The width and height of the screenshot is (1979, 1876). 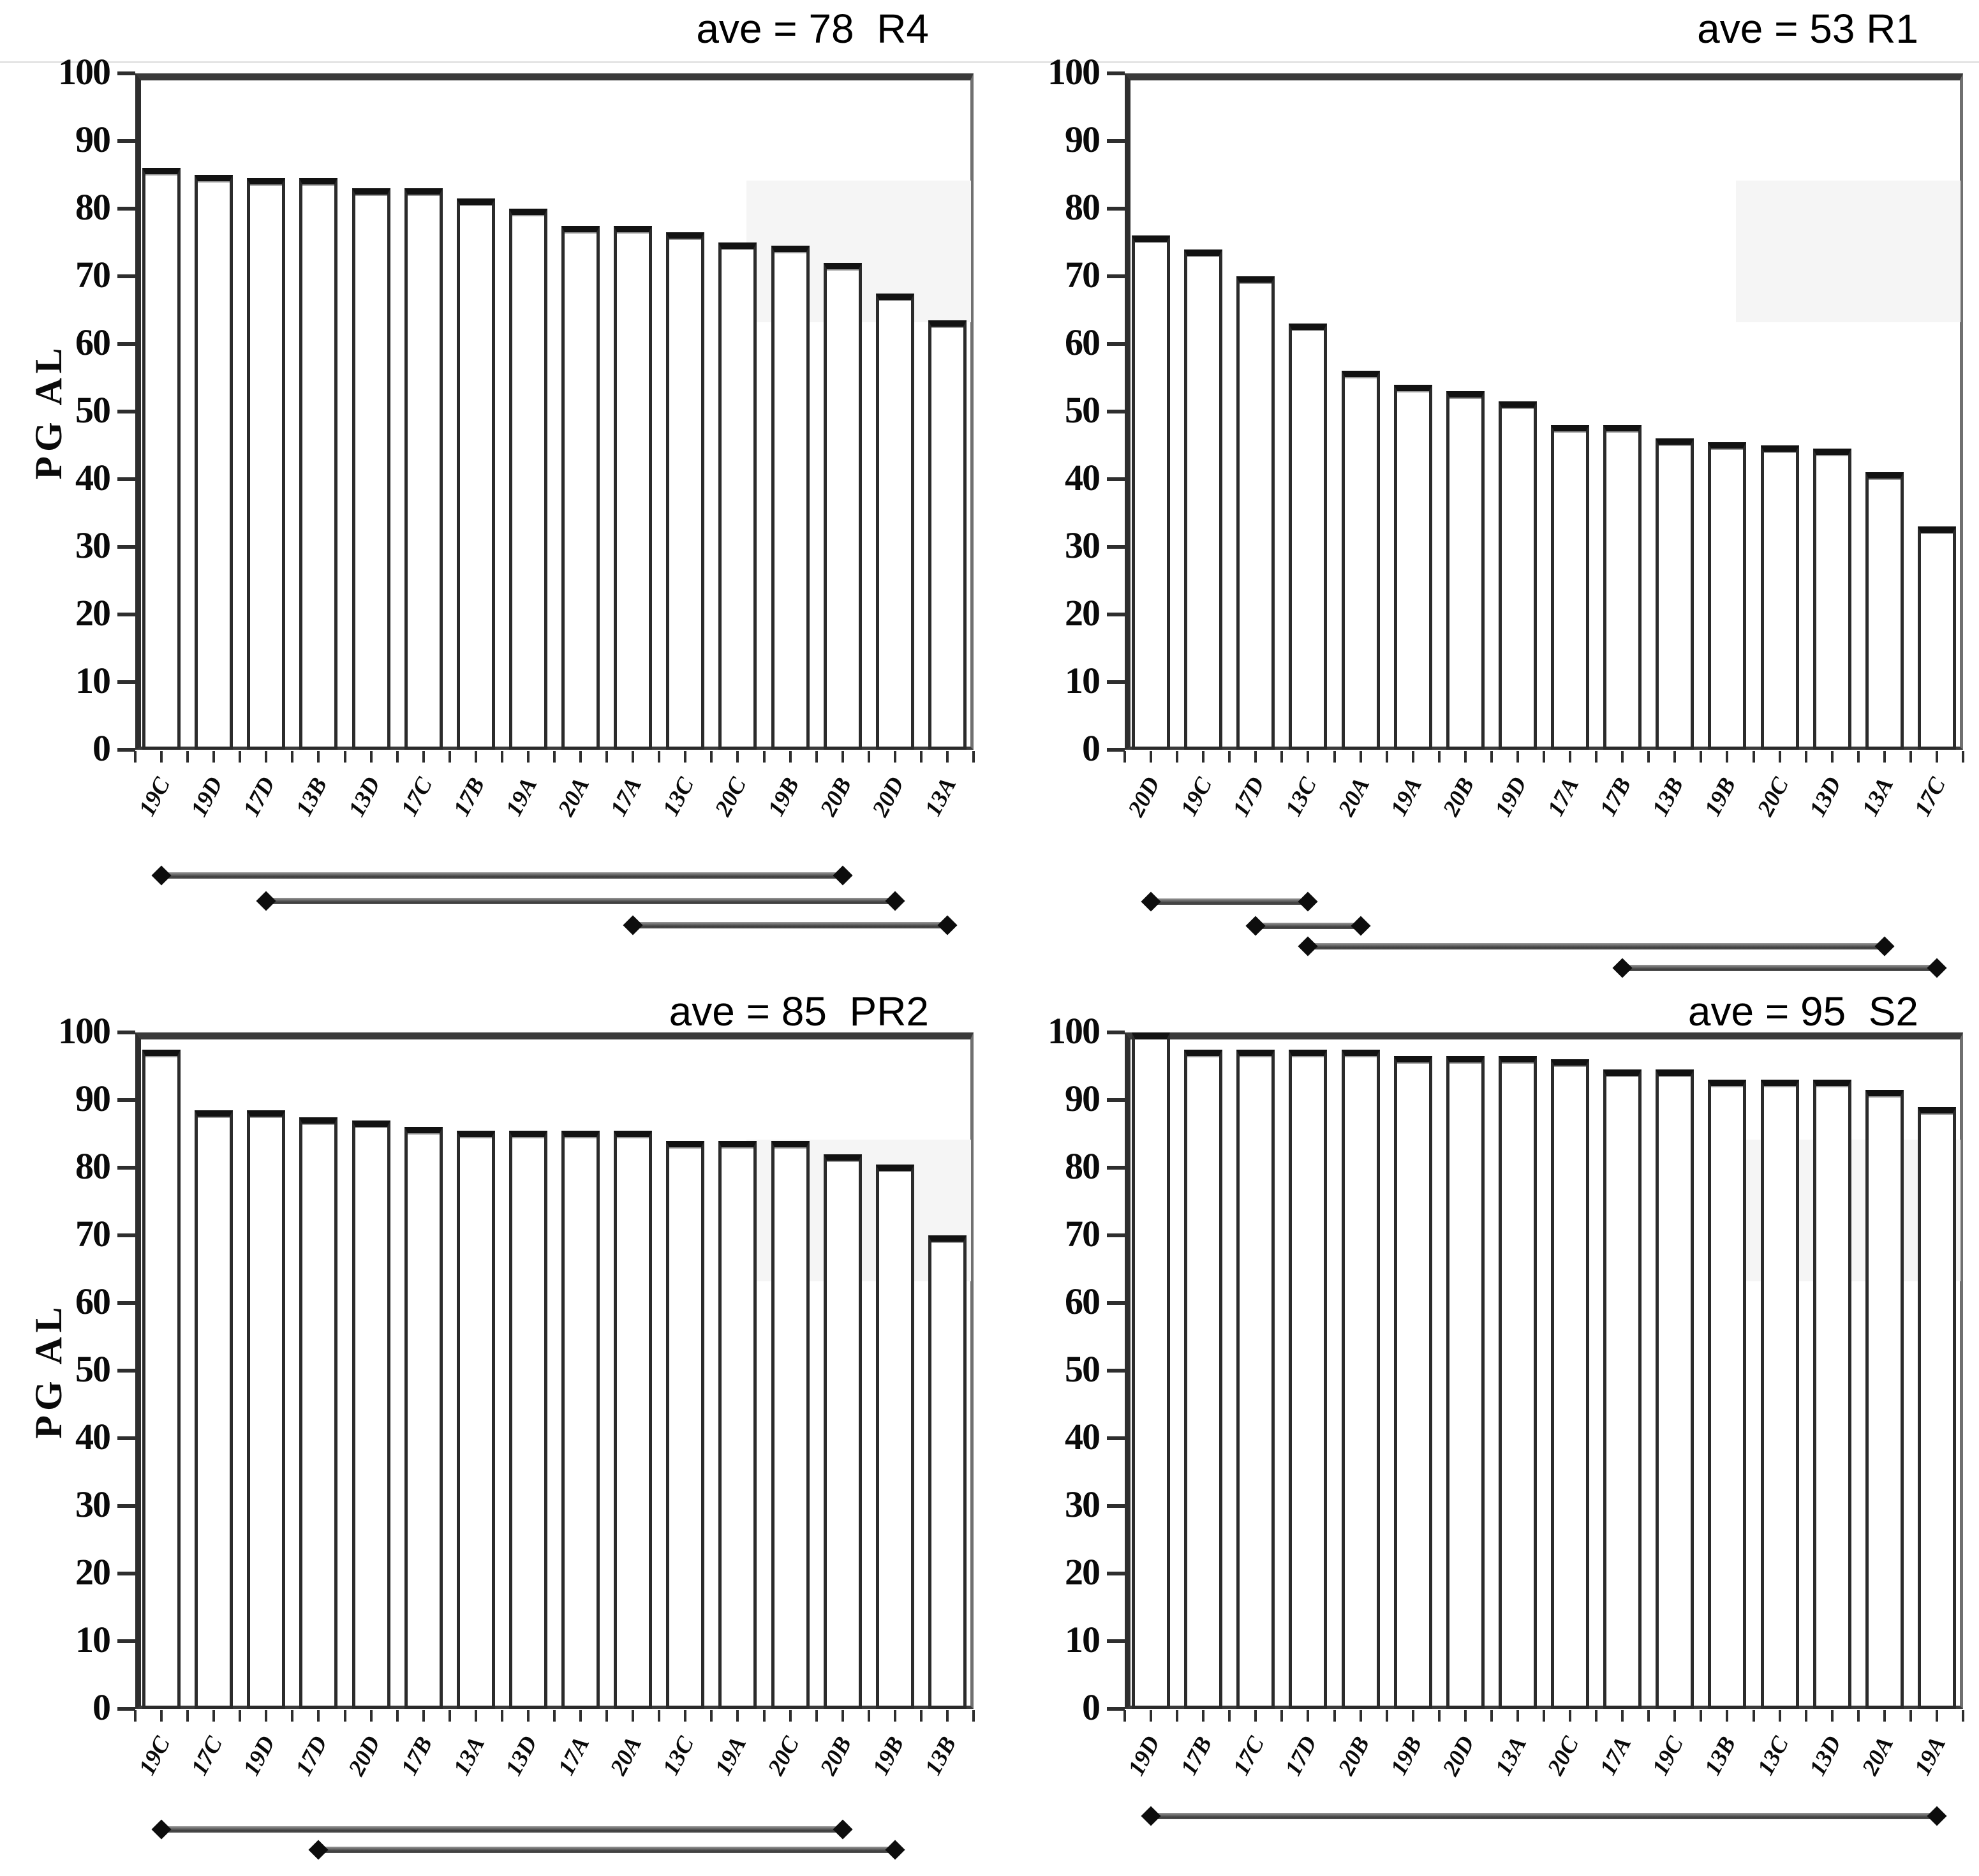 I want to click on y-axis-tick-label: 0, so click(x=1091, y=1707).